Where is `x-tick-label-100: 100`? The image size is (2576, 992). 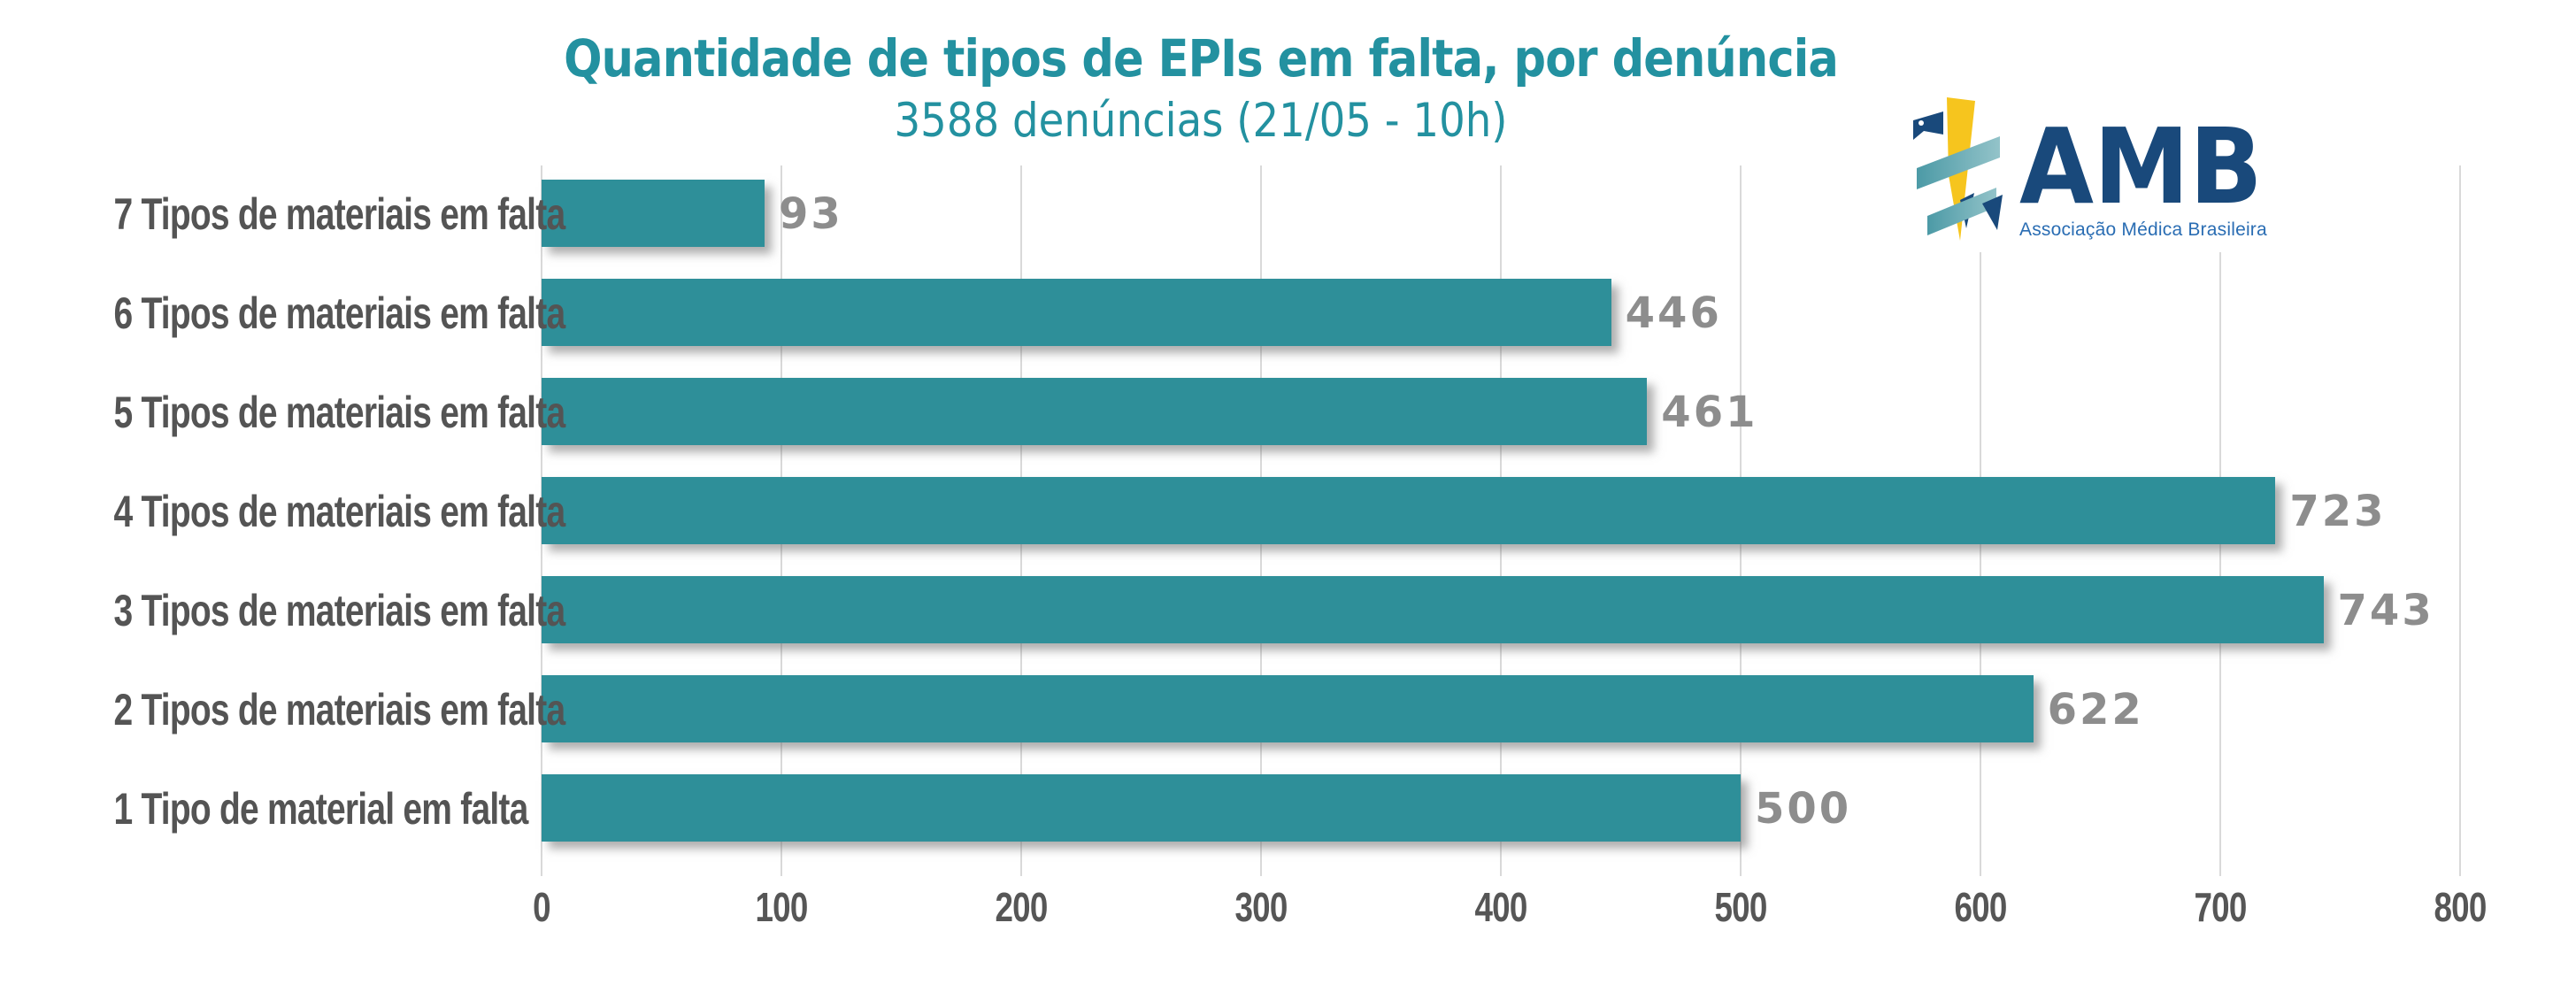
x-tick-label-100: 100 is located at coordinates (782, 907).